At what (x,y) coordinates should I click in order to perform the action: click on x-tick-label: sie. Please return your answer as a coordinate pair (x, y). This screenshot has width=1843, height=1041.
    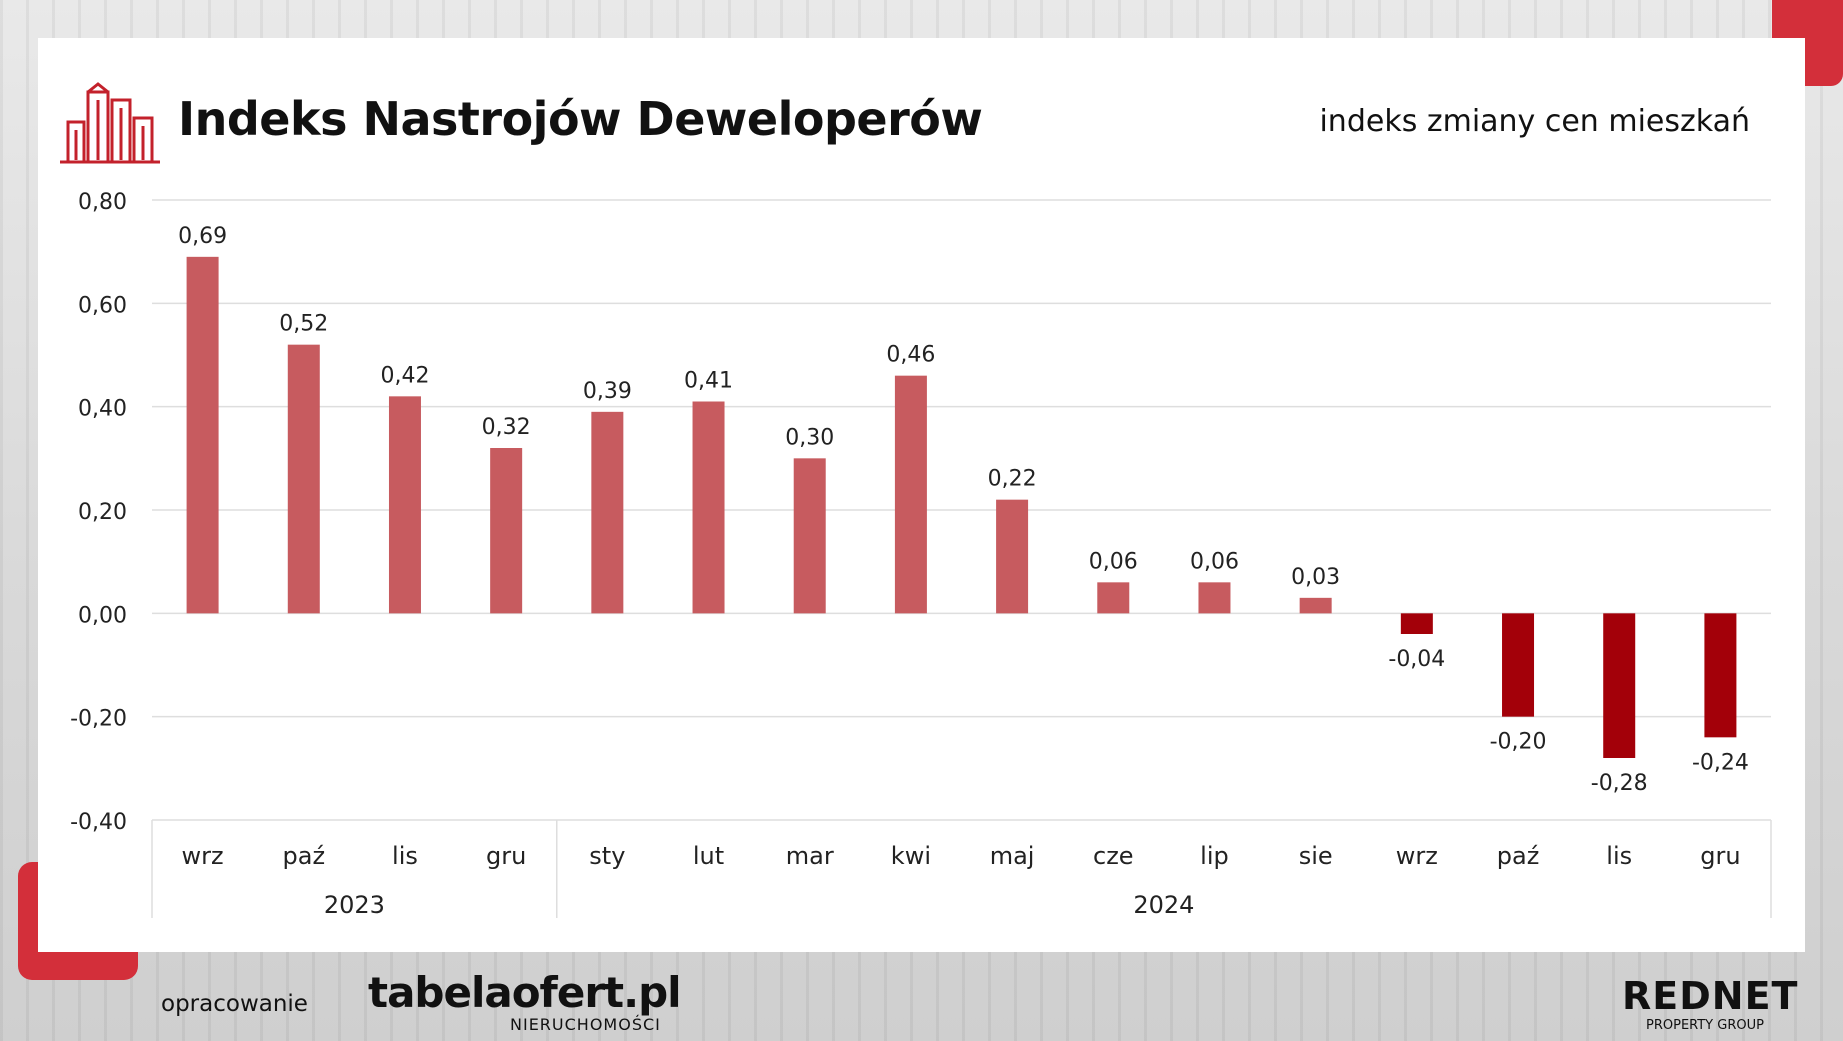
    Looking at the image, I should click on (1316, 856).